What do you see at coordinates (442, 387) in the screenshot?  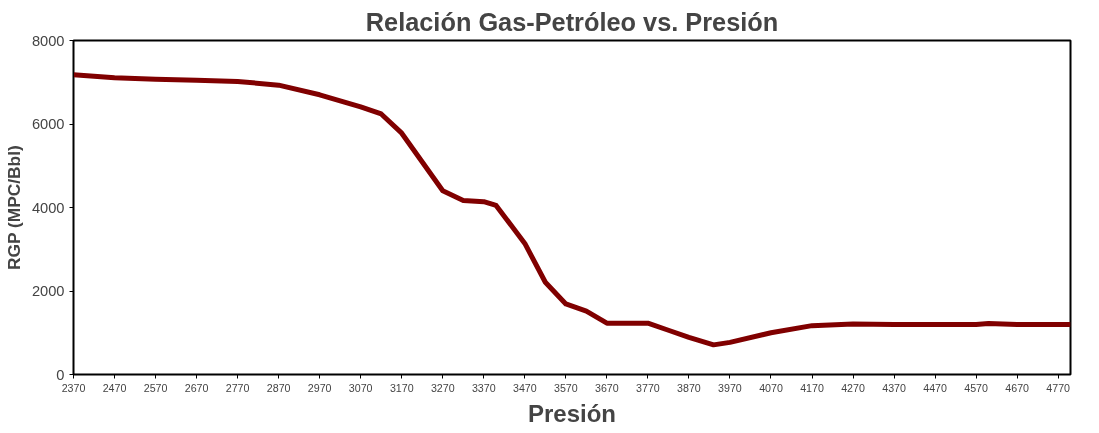 I see `x-tick-label: 3270` at bounding box center [442, 387].